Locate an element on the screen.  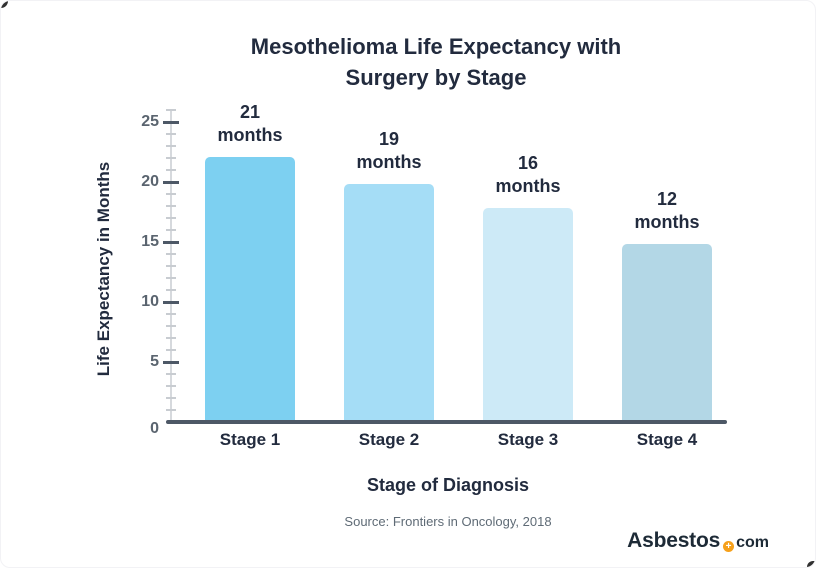
frame-corner-top-left is located at coordinates (4, 4).